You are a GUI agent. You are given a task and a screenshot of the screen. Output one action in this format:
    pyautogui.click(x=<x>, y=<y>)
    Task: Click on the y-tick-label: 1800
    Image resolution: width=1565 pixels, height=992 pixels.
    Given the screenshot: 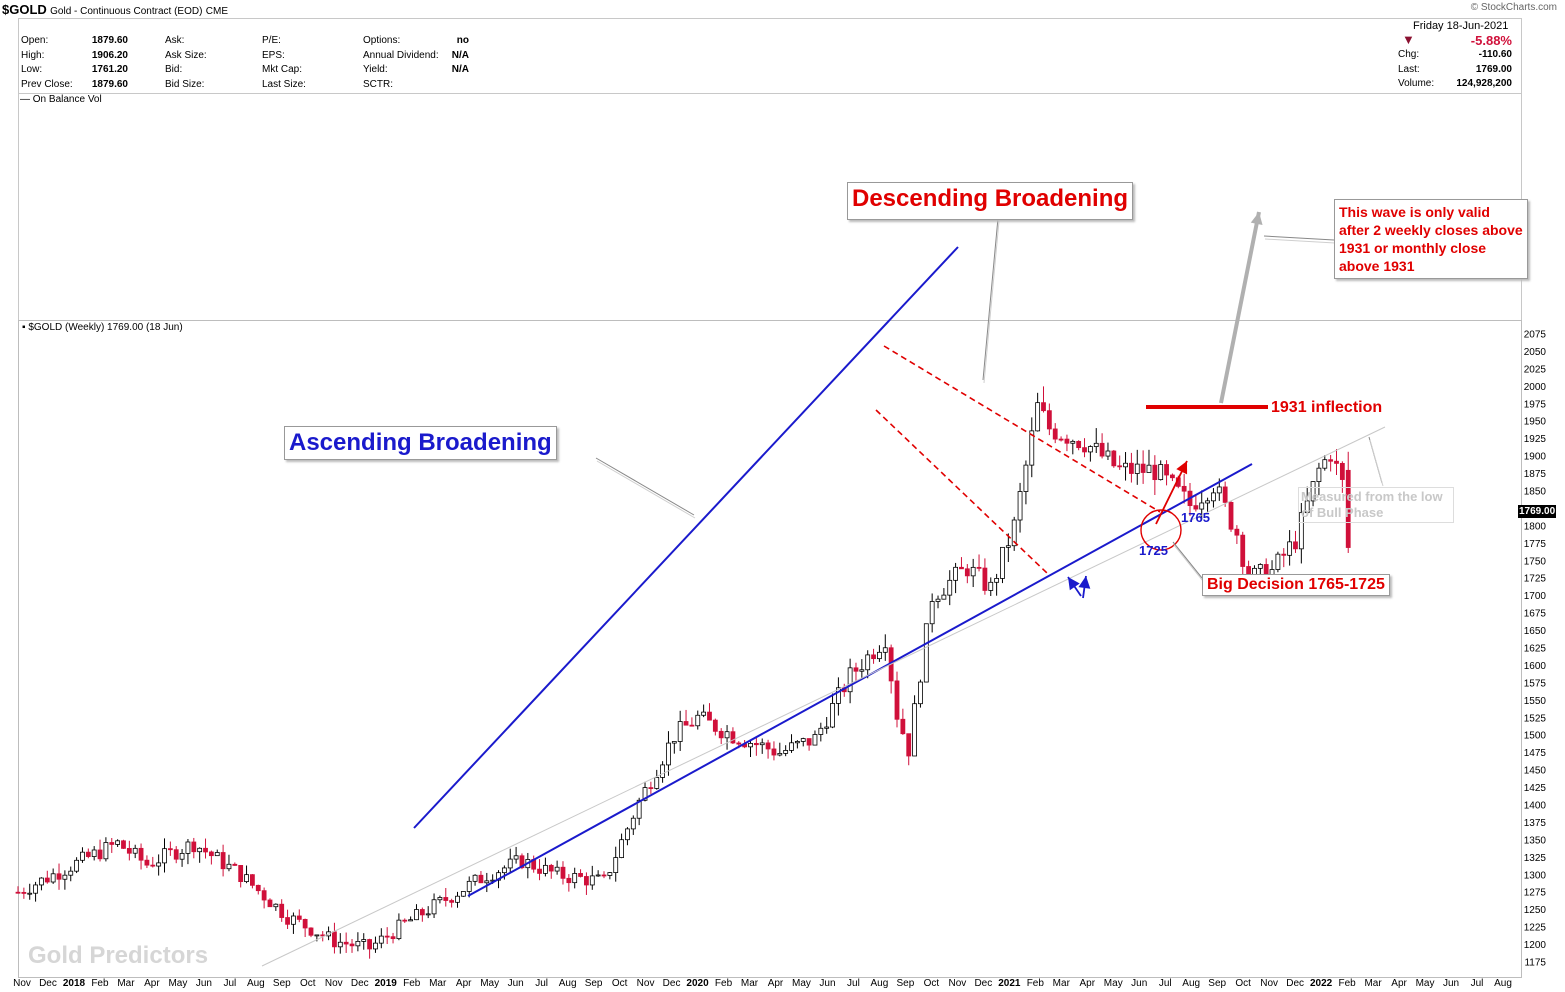 What is the action you would take?
    pyautogui.click(x=1535, y=526)
    